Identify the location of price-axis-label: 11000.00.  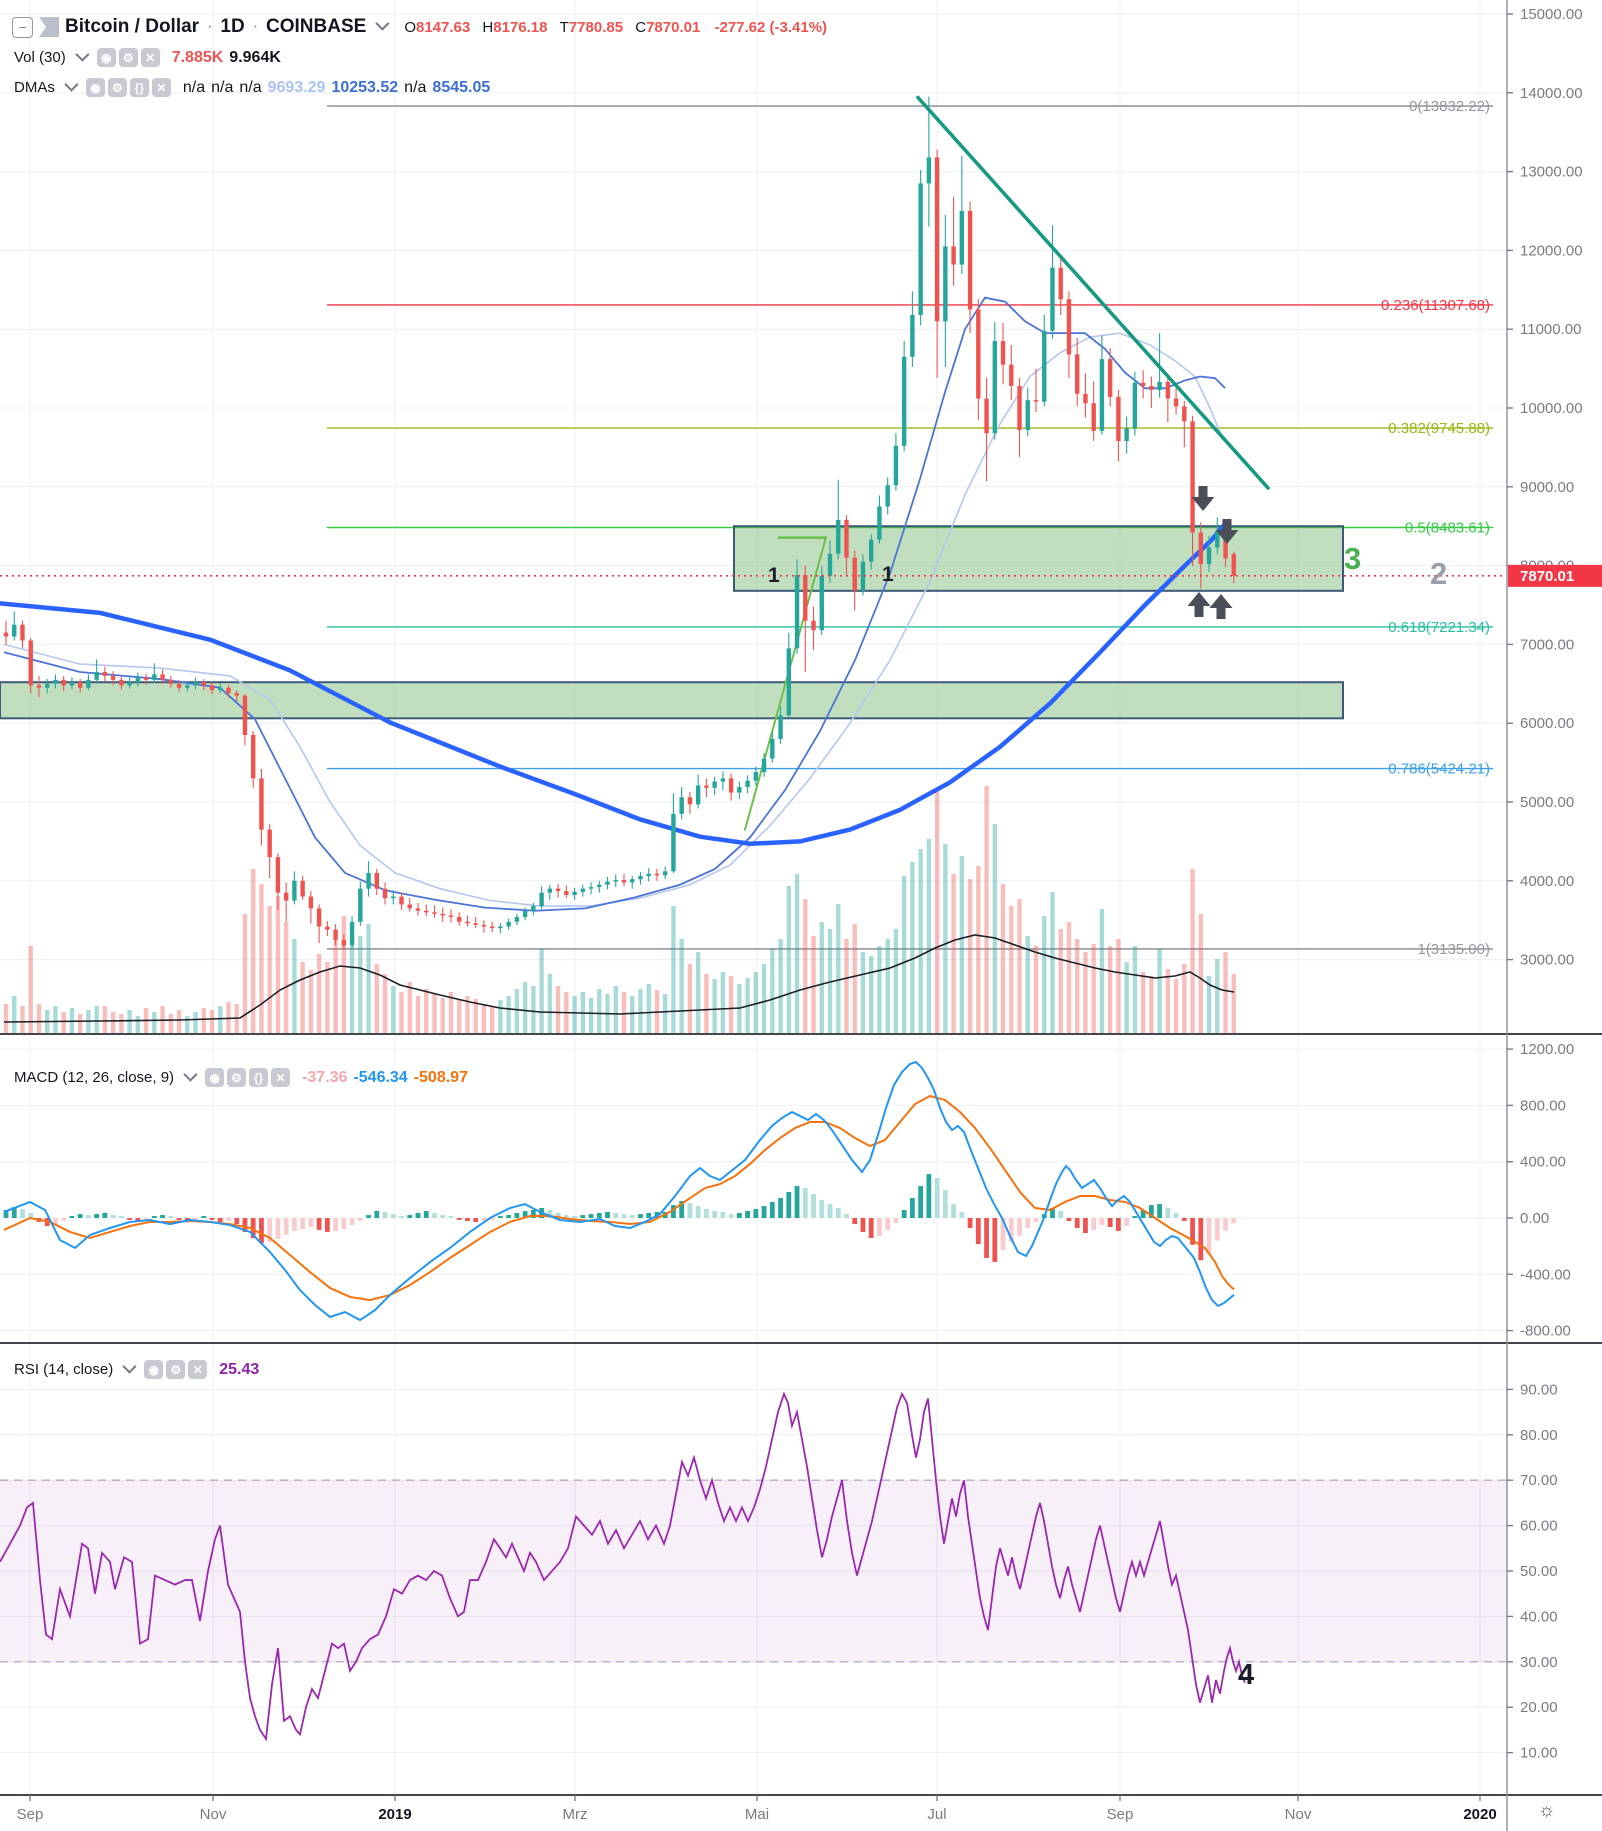
(1550, 329).